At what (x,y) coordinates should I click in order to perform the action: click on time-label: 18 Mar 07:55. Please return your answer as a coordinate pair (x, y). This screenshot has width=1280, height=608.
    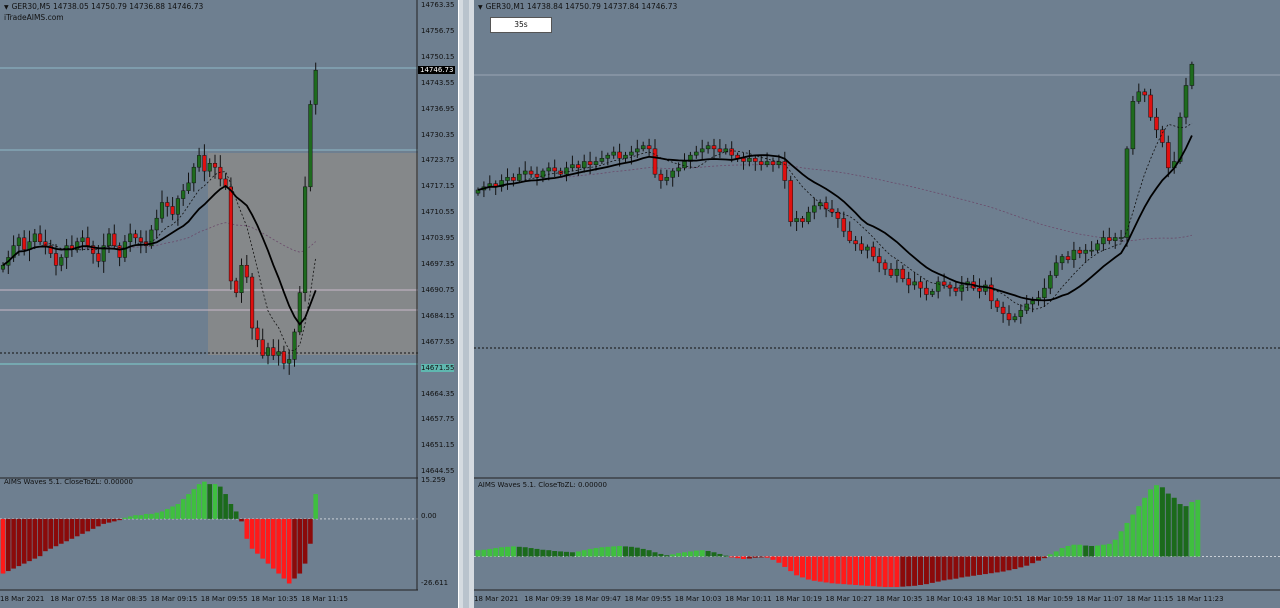
    Looking at the image, I should click on (73, 599).